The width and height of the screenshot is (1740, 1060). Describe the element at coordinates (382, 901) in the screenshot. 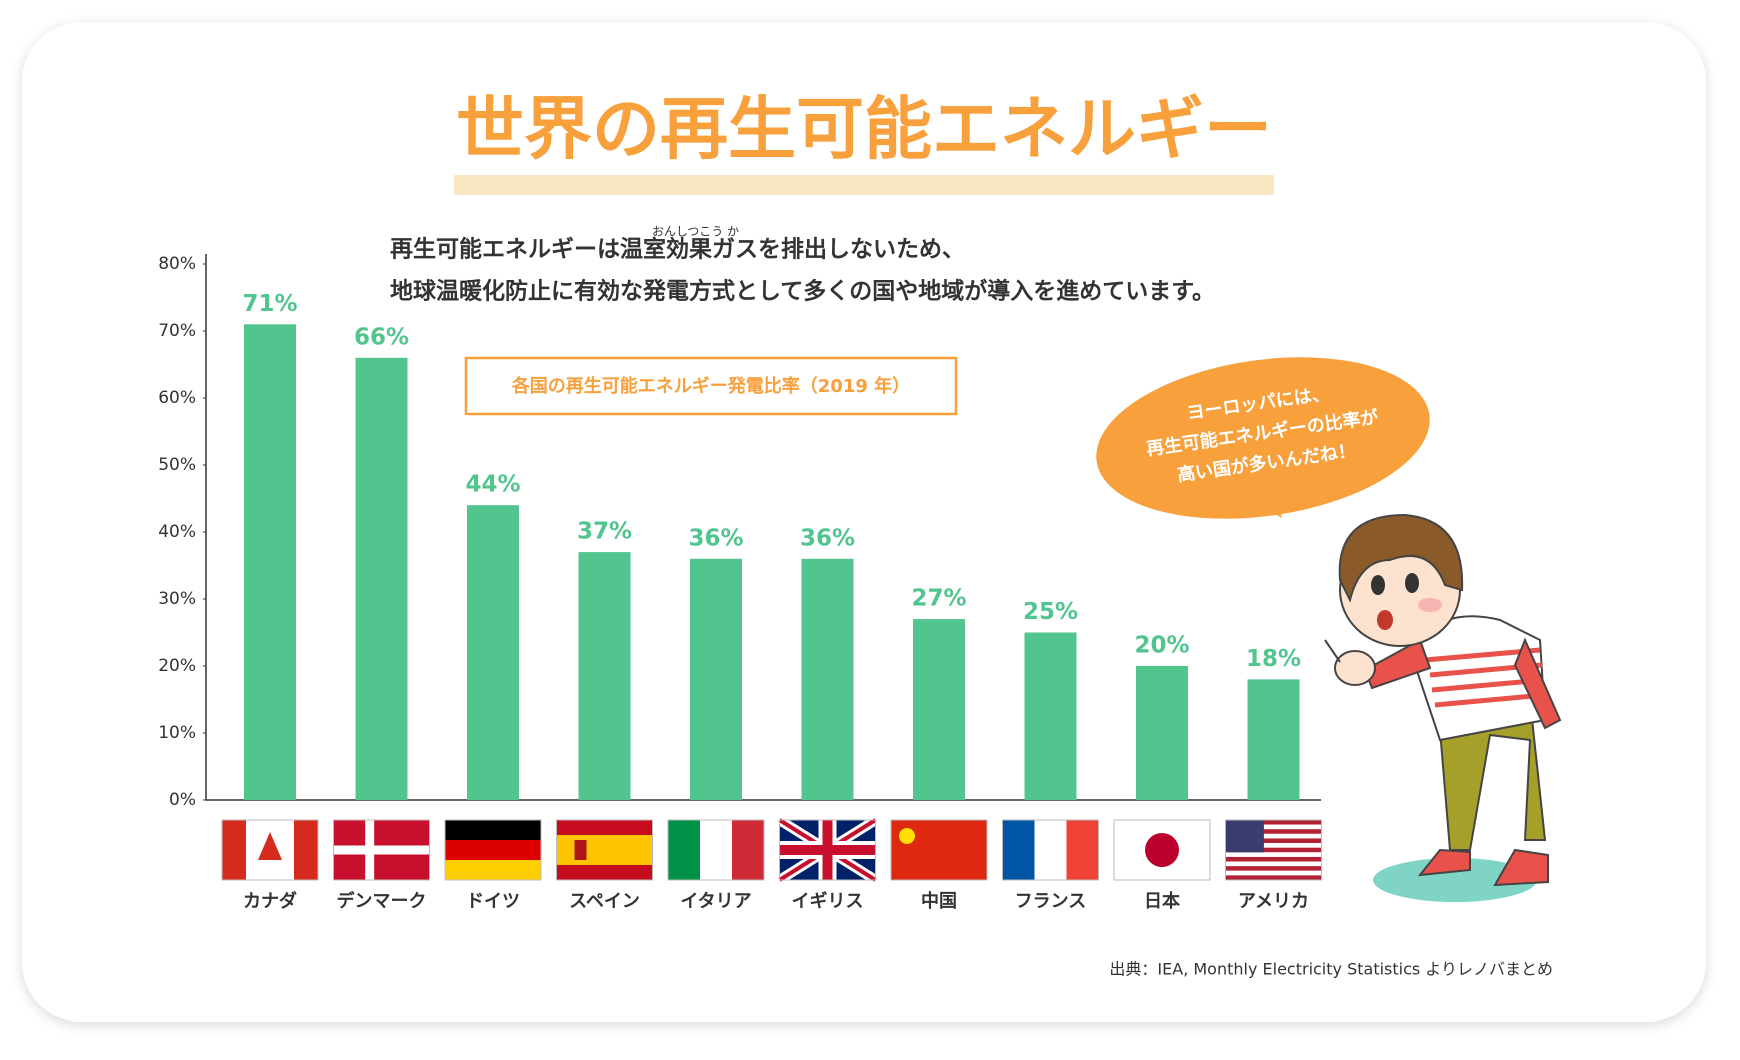

I see `x-tick-label: デンマーク` at that location.